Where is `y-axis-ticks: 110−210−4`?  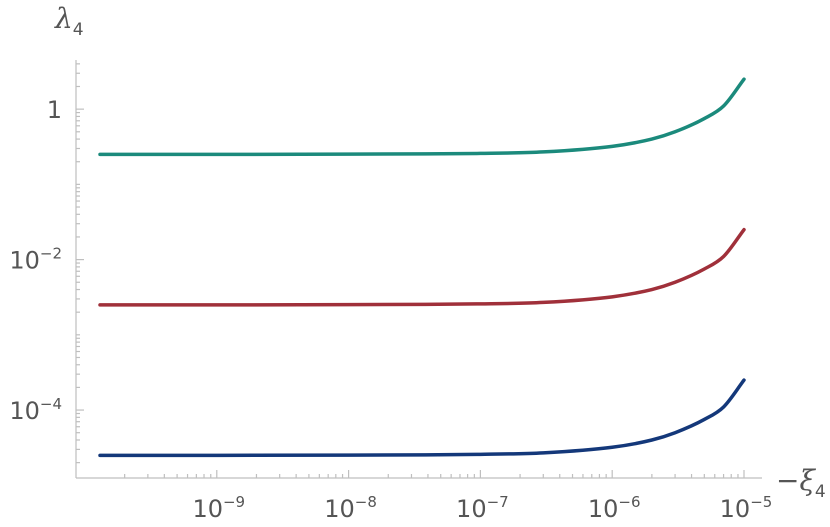 y-axis-ticks: 110−210−4 is located at coordinates (46, 263).